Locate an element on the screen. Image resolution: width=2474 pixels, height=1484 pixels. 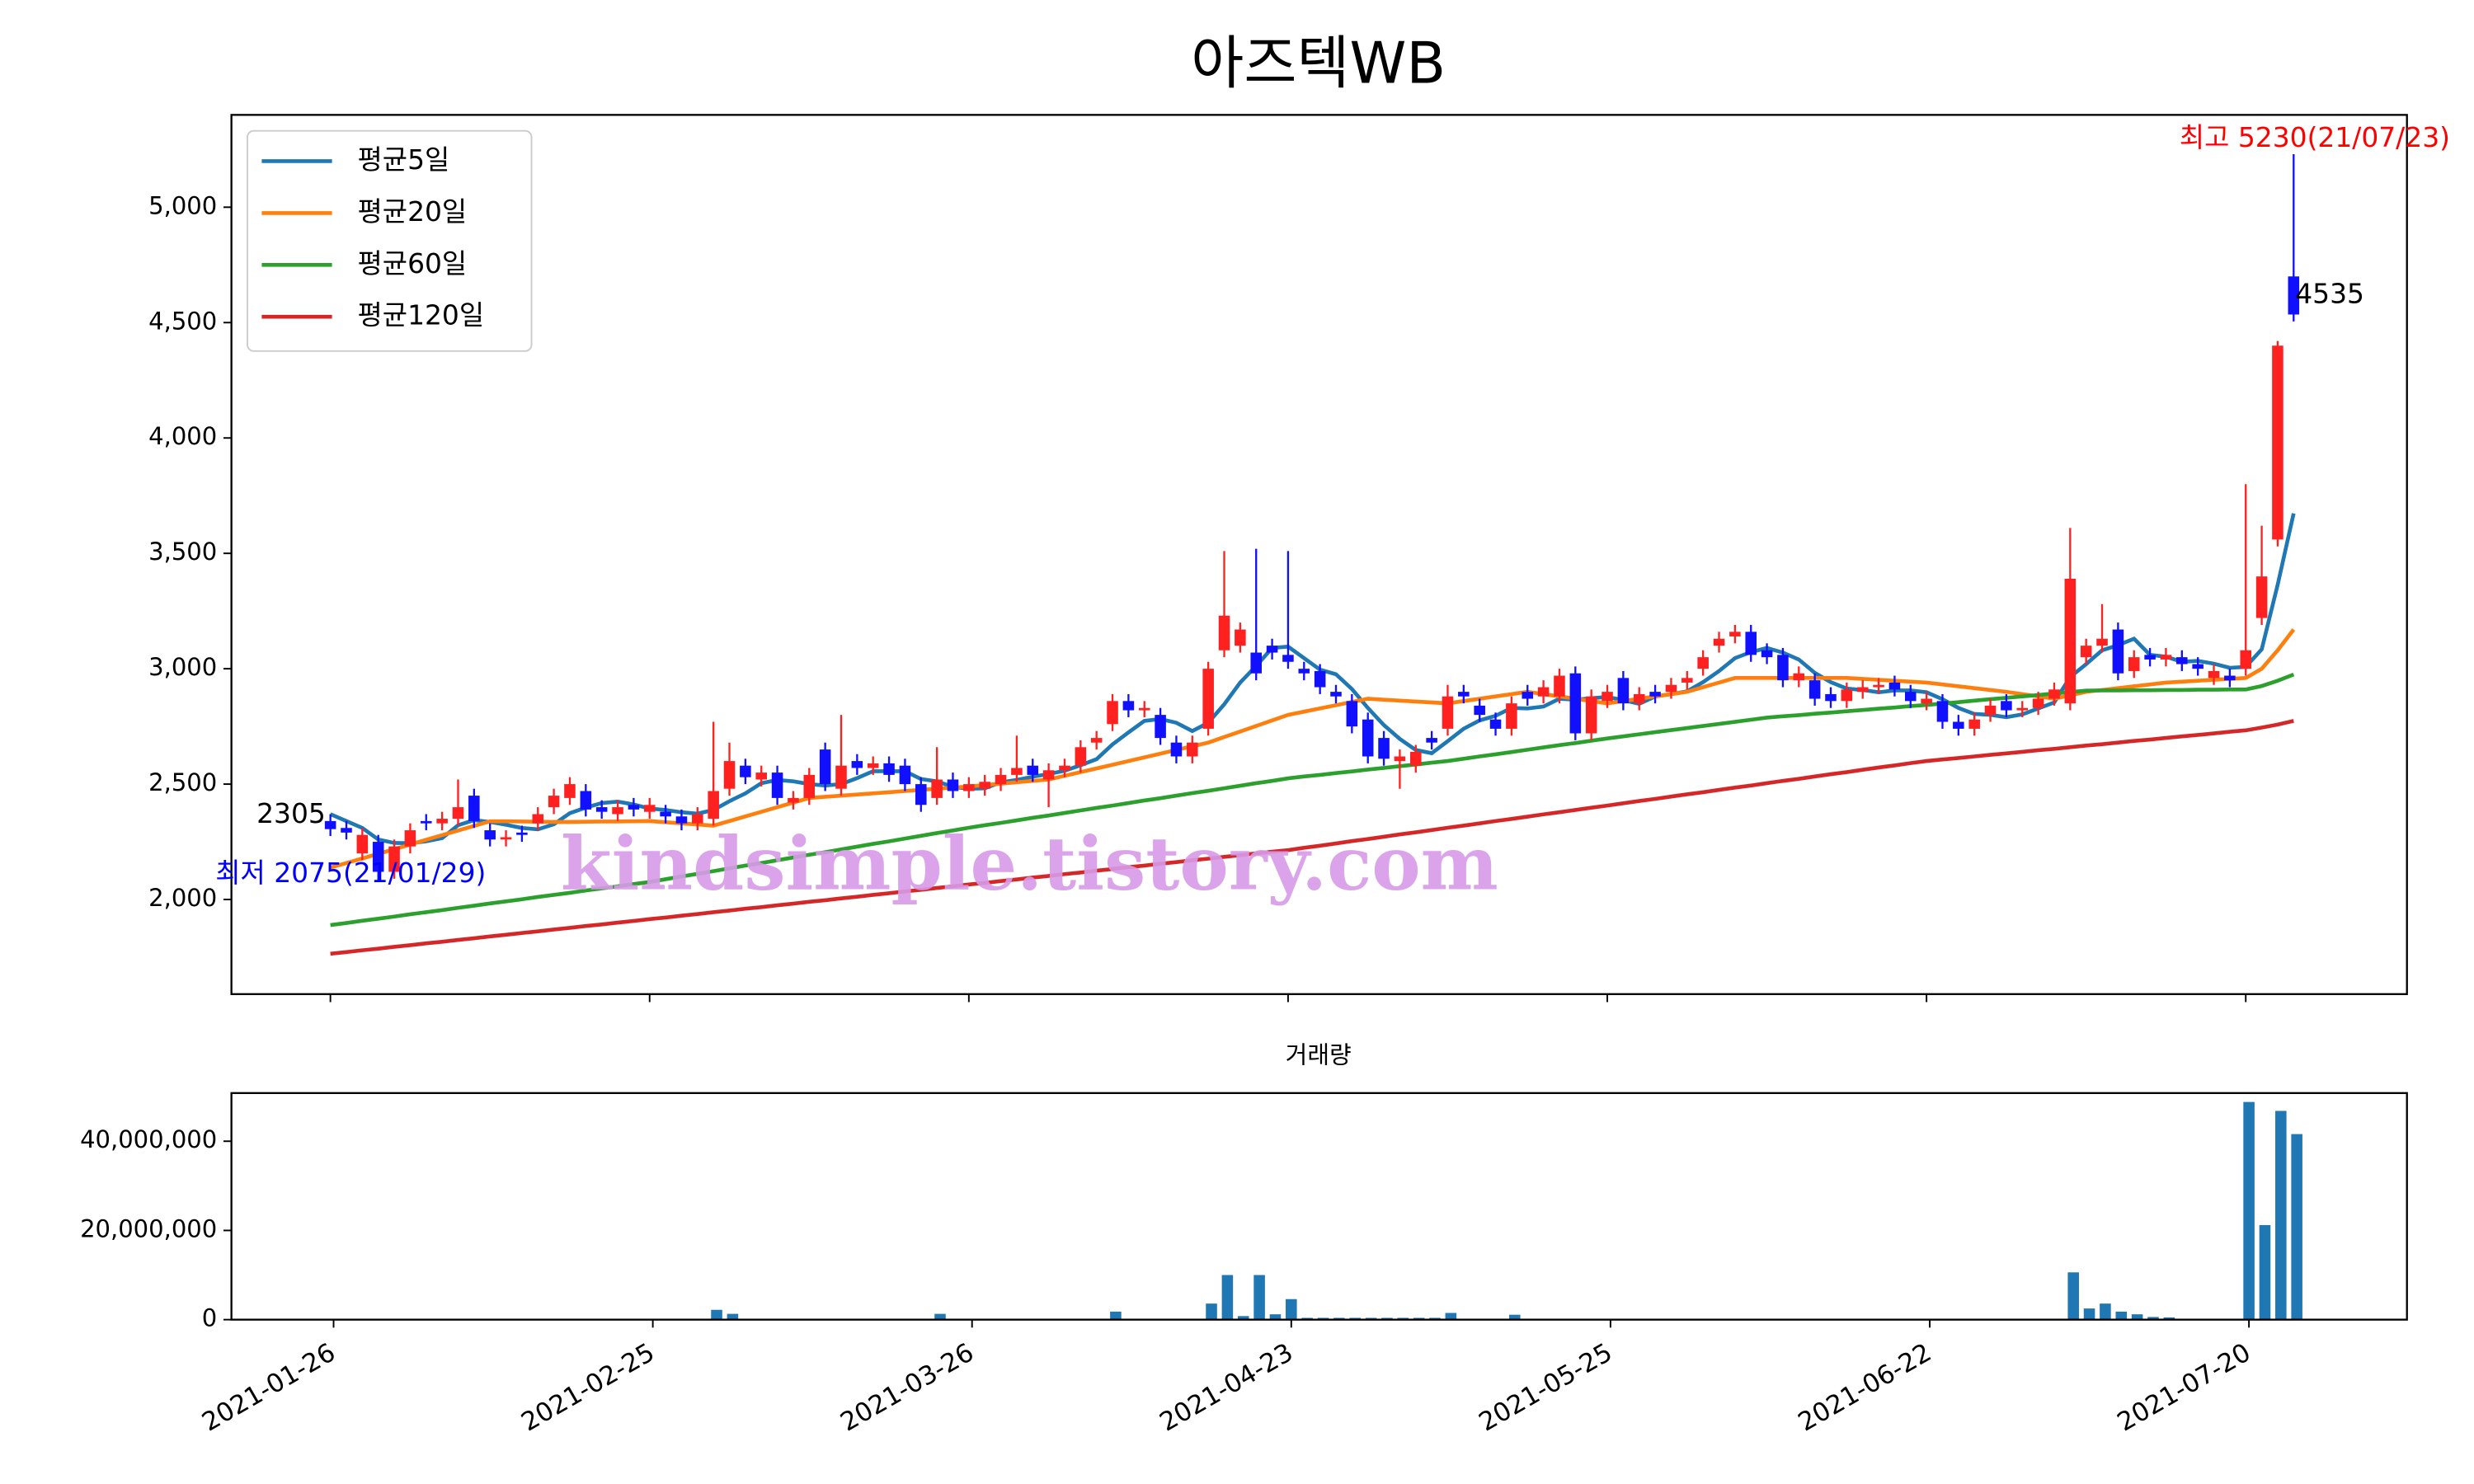
chart-title: 아즈텍WB is located at coordinates (1318, 63).